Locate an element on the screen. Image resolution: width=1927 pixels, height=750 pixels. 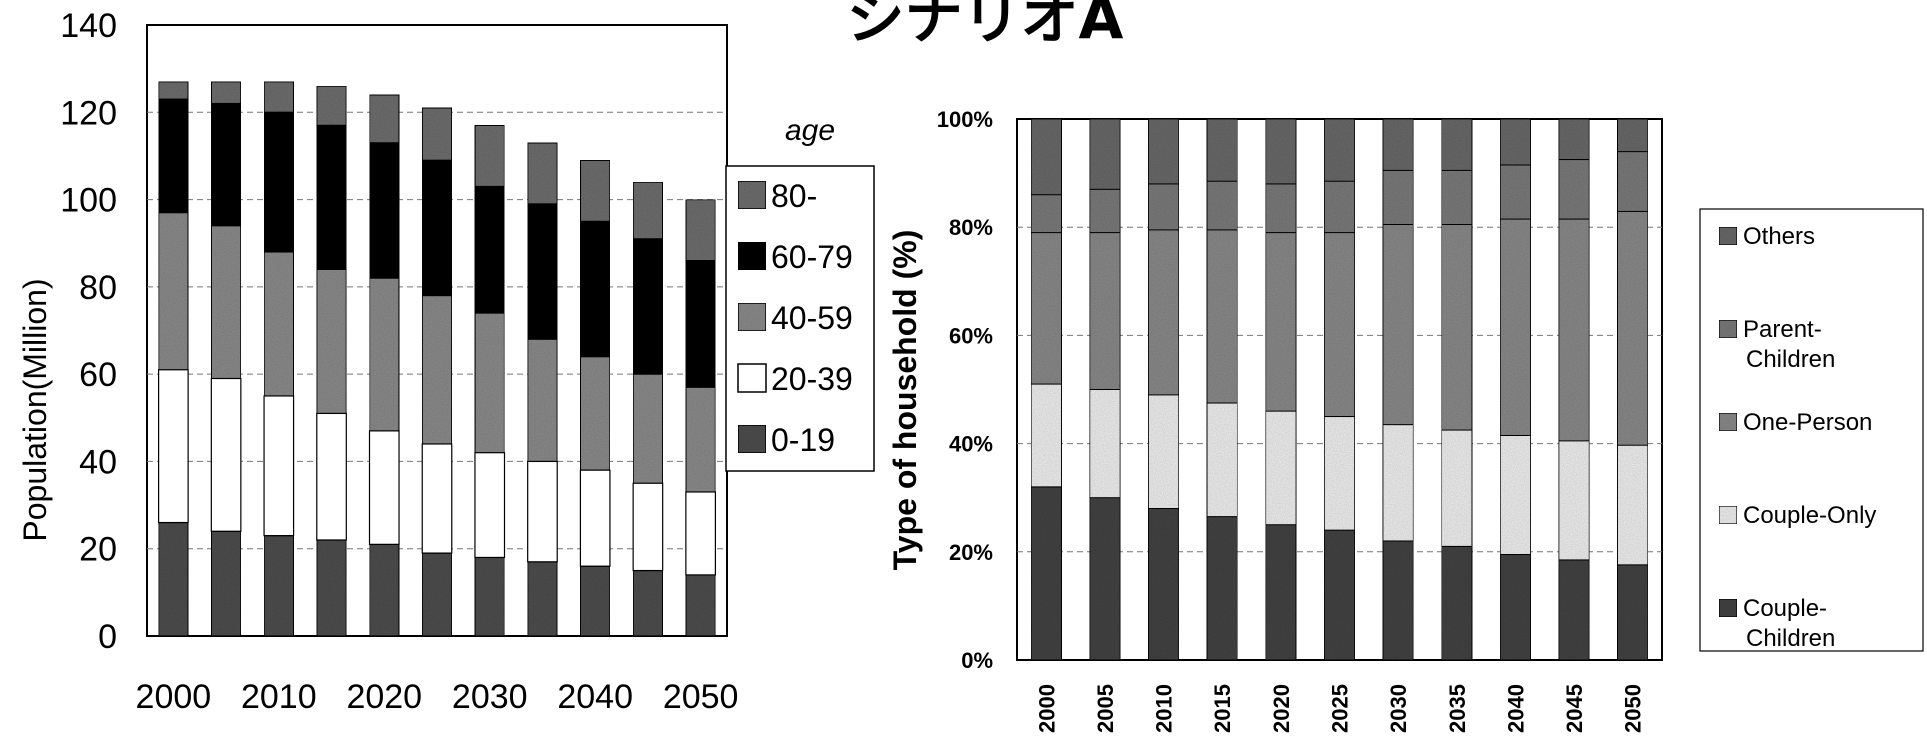
legend-label-60-79: 60-79 is located at coordinates (812, 257).